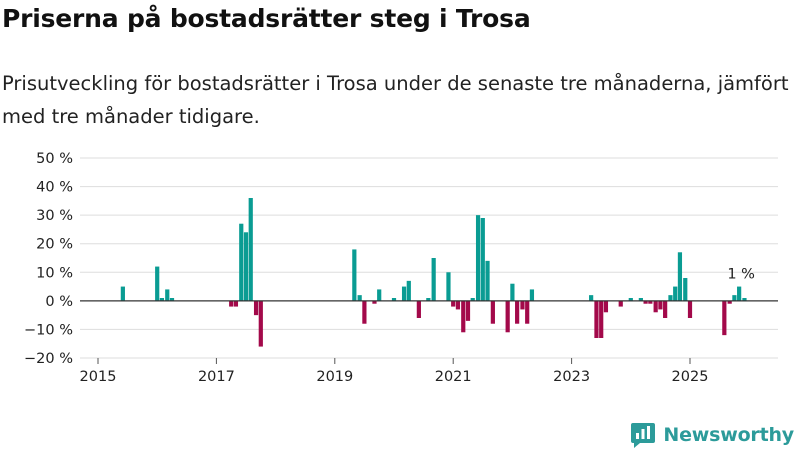 The image size is (800, 450). Describe the element at coordinates (690, 377) in the screenshot. I see `x-tick-label: 2025` at that location.